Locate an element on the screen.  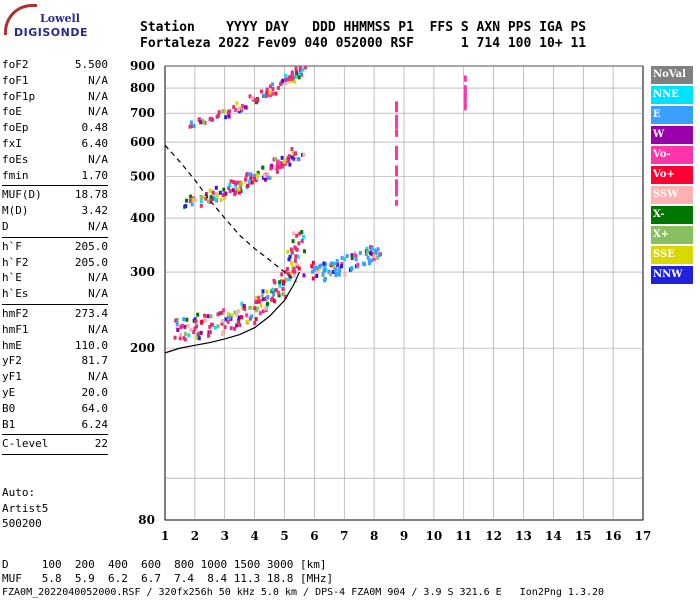
param-value: N/A is located at coordinates (98, 294).